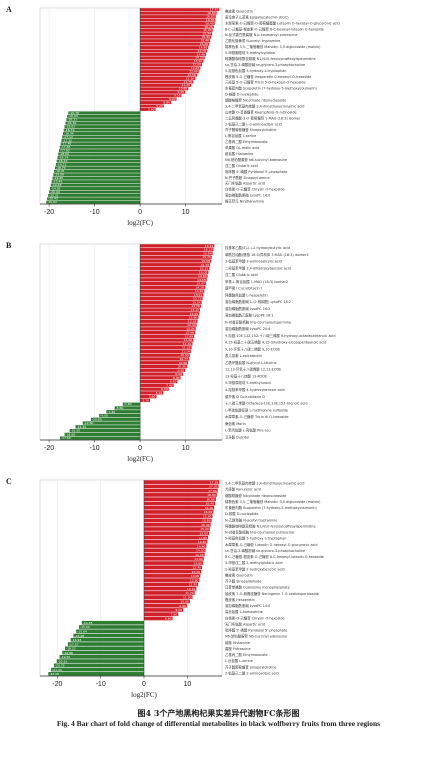 This screenshot has height=767, width=437. Describe the element at coordinates (111, 412) in the screenshot. I see `bar-value-label: -7.40` at that location.